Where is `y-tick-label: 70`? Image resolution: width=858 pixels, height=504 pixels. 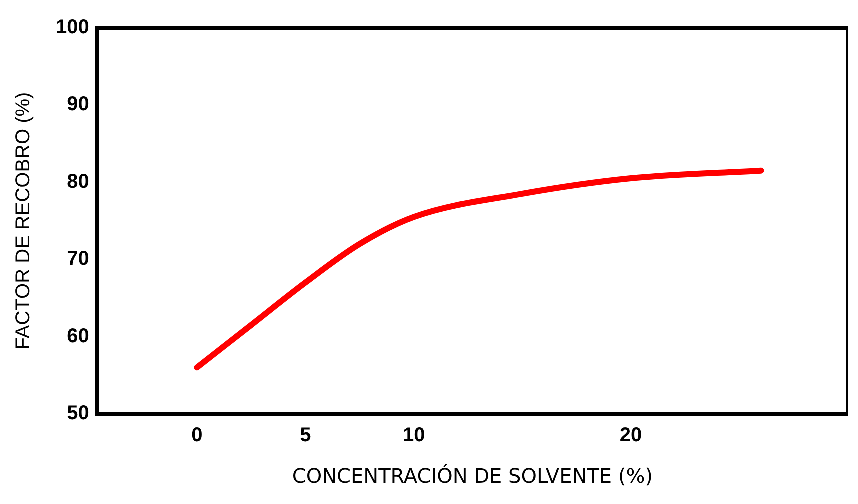
y-tick-label: 70 is located at coordinates (78, 259).